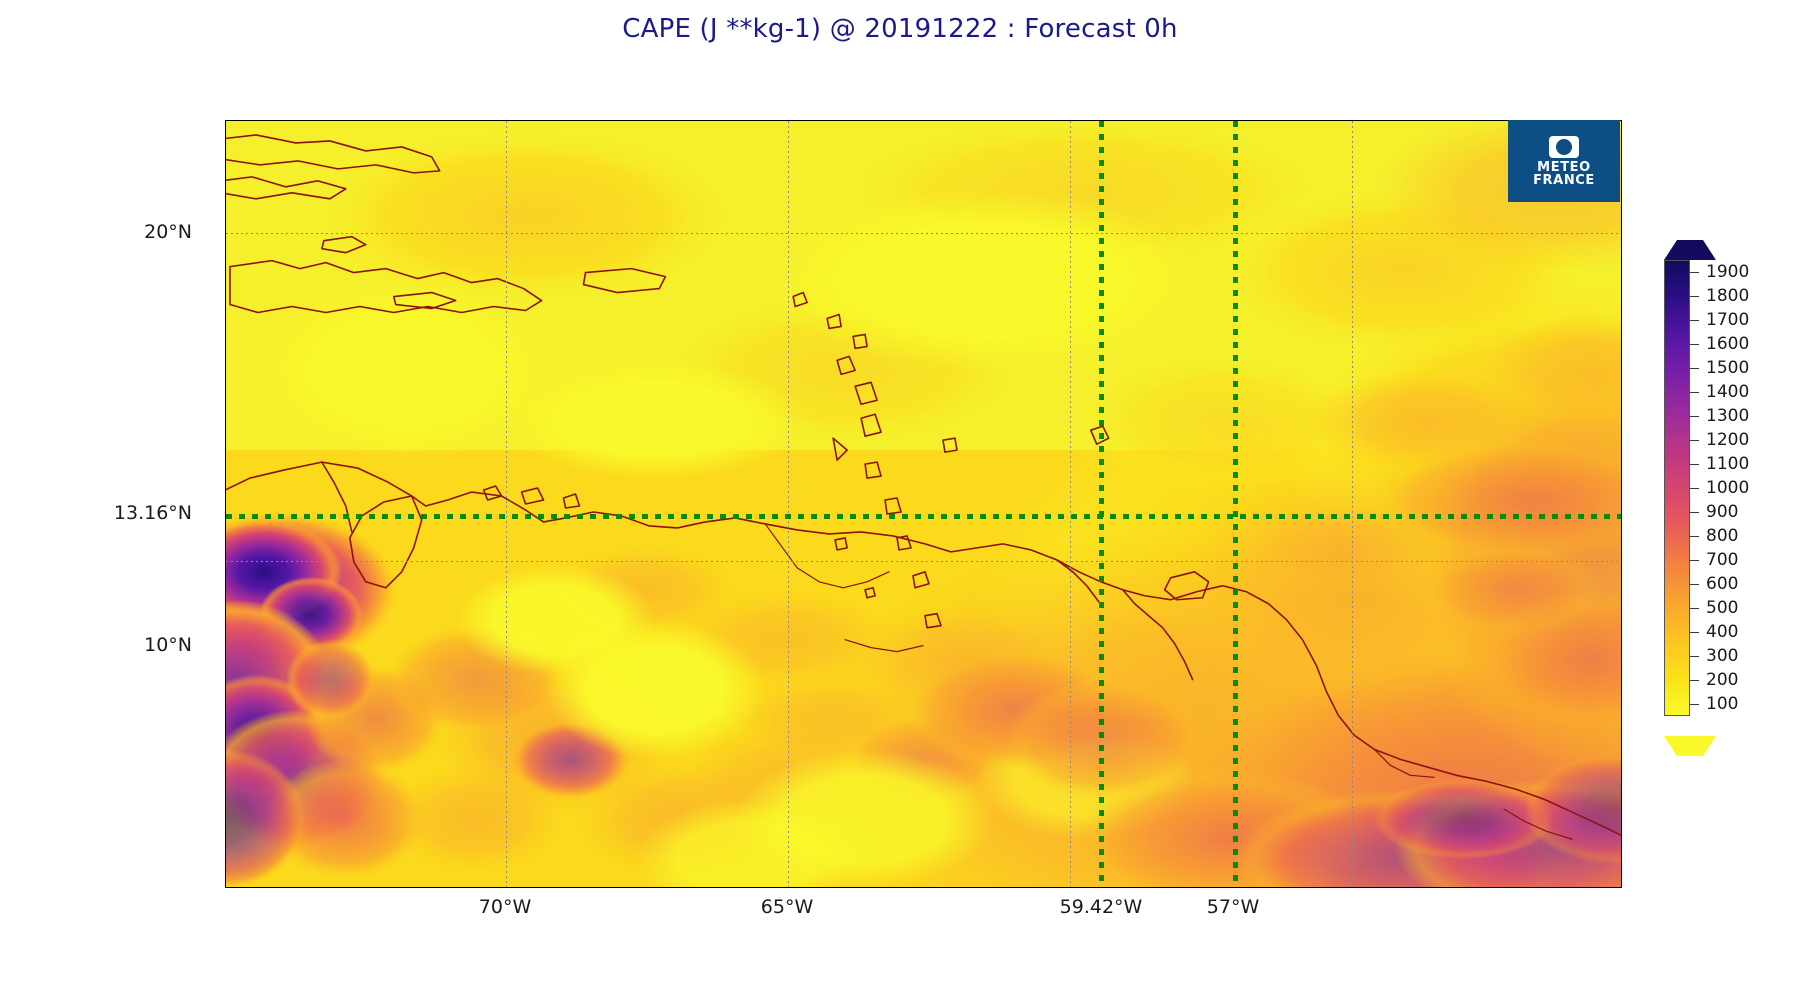 Image resolution: width=1800 pixels, height=1000 pixels. I want to click on colorbar-tick-label: 500, so click(1722, 608).